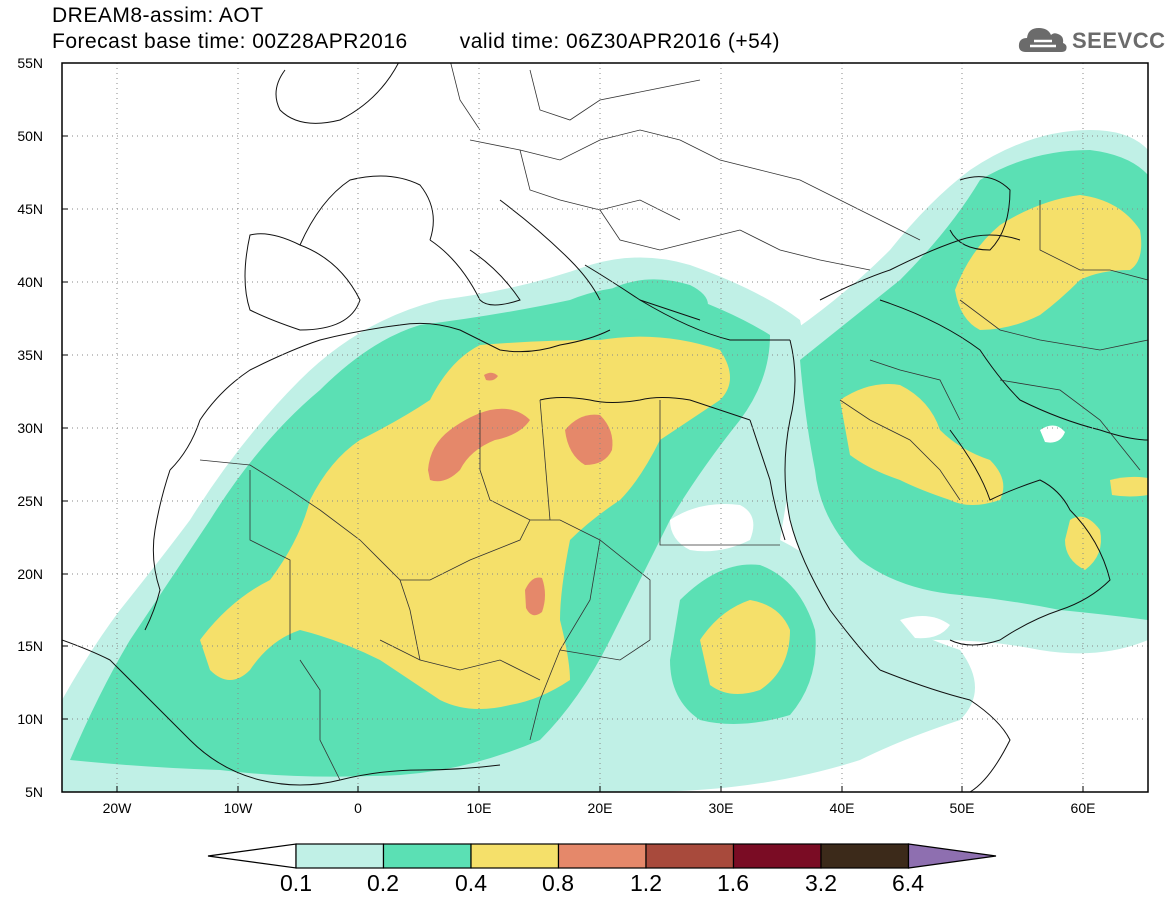 The width and height of the screenshot is (1165, 905). I want to click on colorbar-label: 0.4, so click(471, 883).